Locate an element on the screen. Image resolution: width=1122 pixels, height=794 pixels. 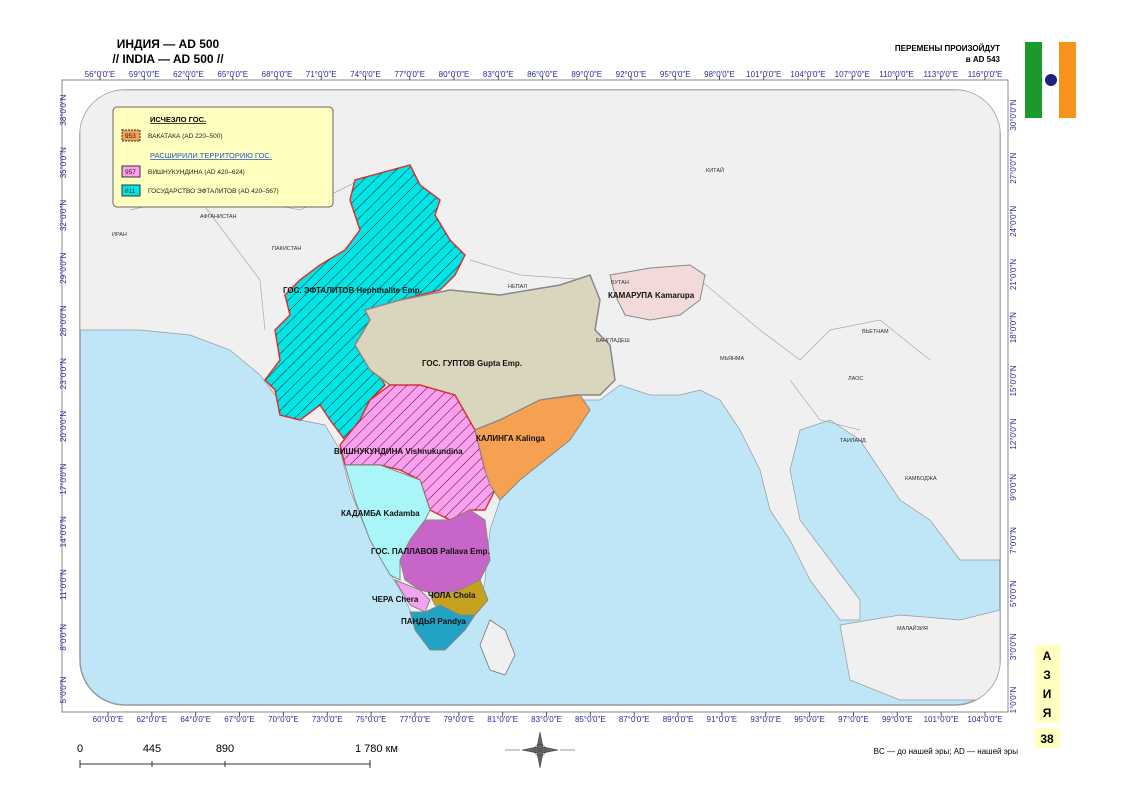
legend-code: 957 is located at coordinates (130, 172).